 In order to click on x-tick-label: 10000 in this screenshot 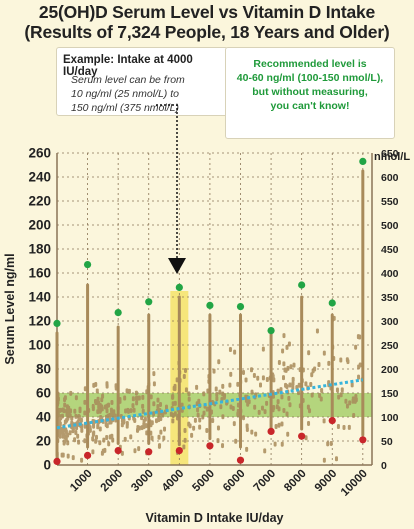, I will do `click(354, 483)`.